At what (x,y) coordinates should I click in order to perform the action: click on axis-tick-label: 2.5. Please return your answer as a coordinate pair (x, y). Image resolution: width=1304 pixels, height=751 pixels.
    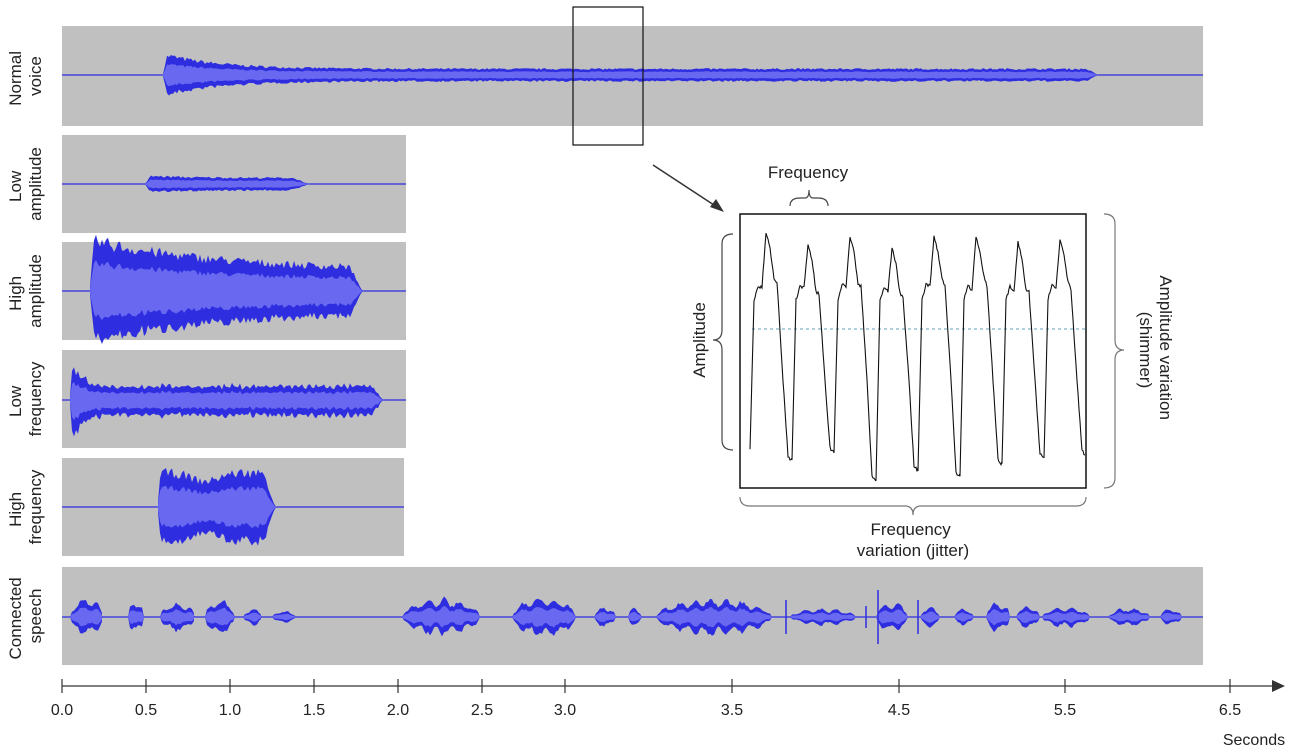
    Looking at the image, I should click on (482, 710).